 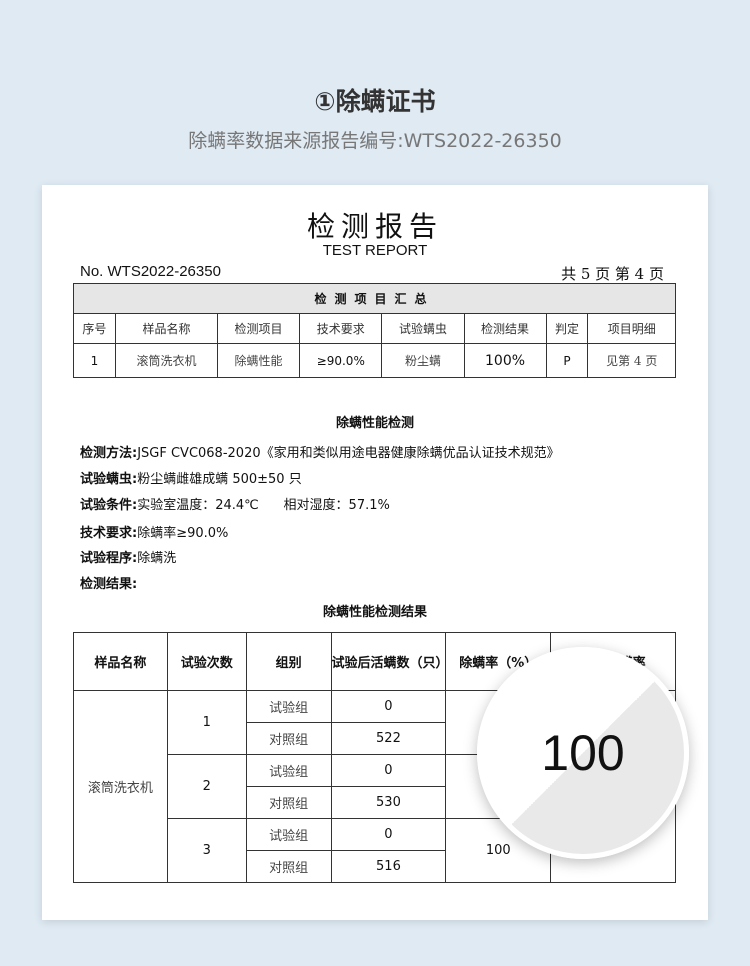 I want to click on col-header: 检测结果, so click(x=505, y=328).